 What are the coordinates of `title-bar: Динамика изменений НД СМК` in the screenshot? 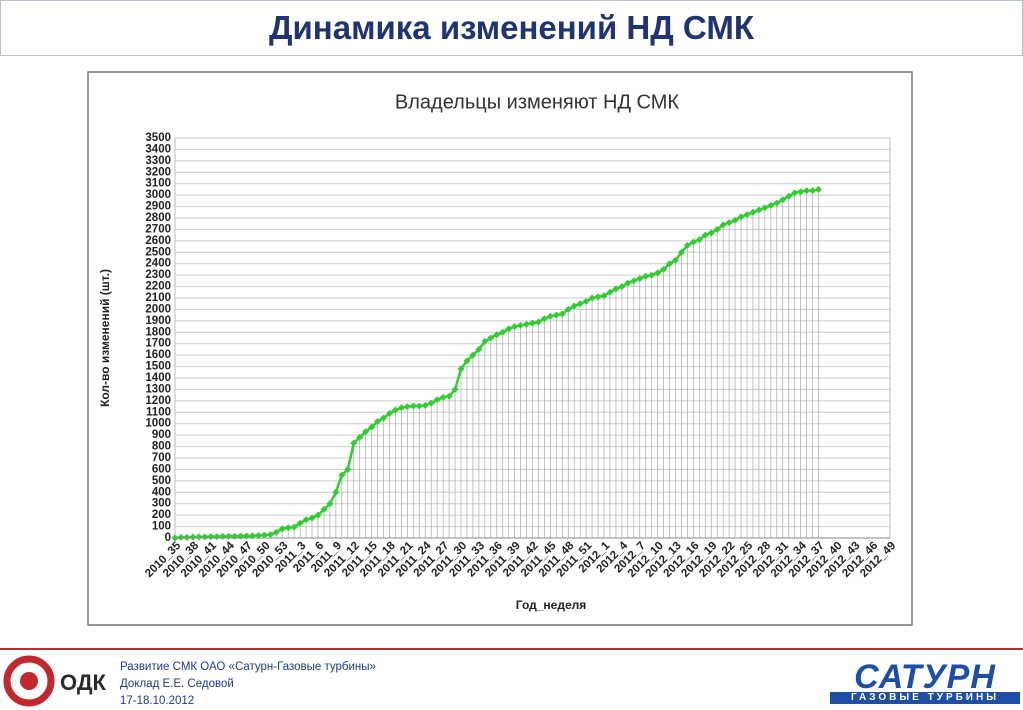 It's located at (511, 28).